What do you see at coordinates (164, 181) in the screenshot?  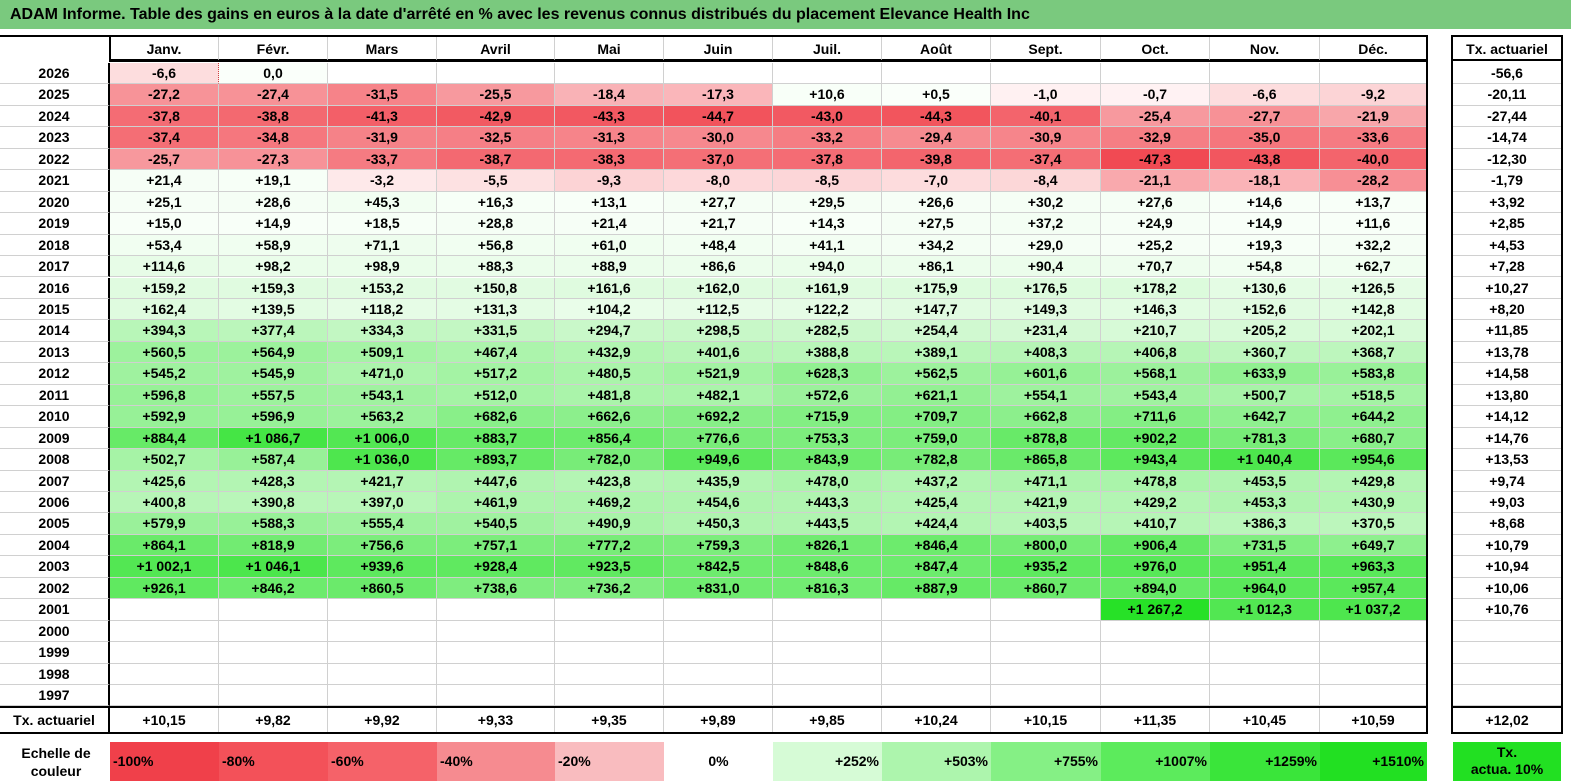 I see `table-cell: +21,4` at bounding box center [164, 181].